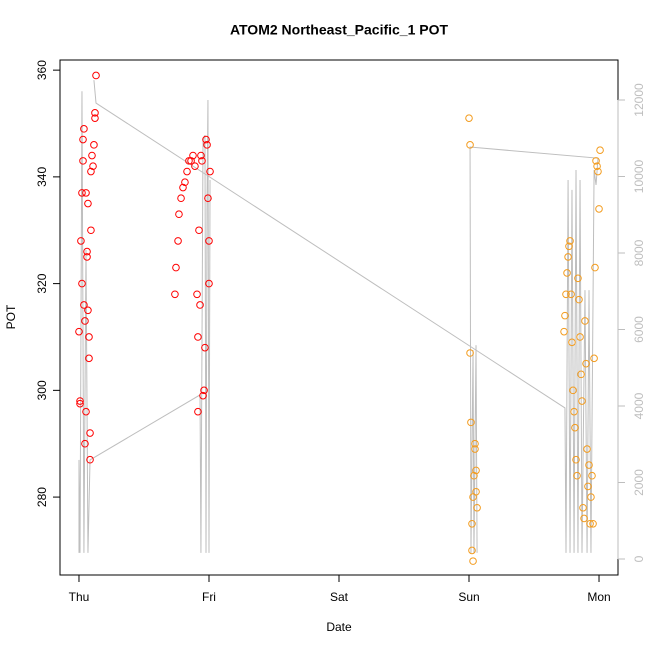 This screenshot has height=650, width=650. I want to click on x-tick-label: Sat, so click(339, 597).